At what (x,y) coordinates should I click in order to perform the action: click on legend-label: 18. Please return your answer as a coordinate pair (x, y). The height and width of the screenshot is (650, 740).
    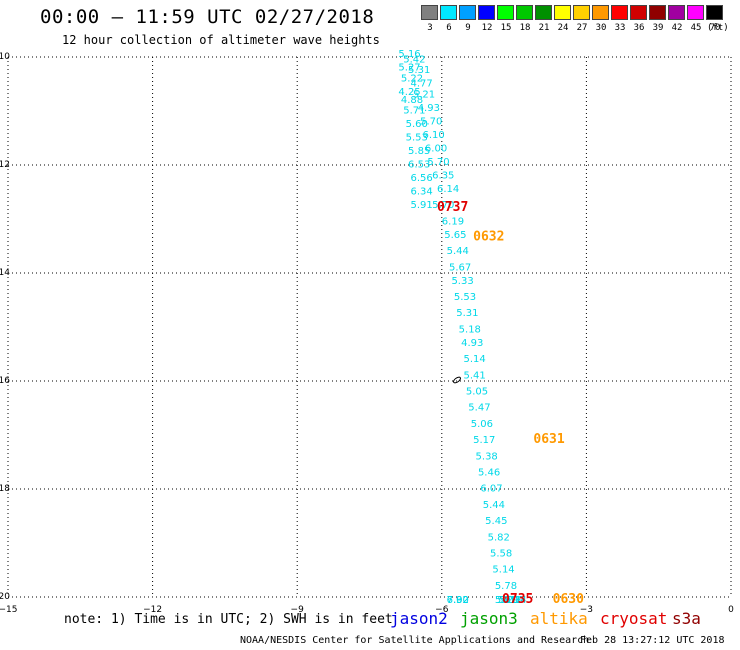
    Looking at the image, I should click on (525, 28).